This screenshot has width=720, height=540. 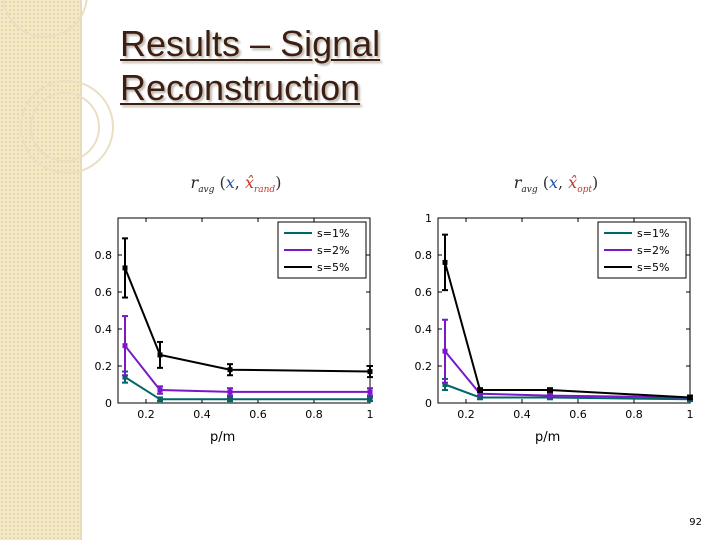 I want to click on page-number: 92, so click(x=695, y=522).